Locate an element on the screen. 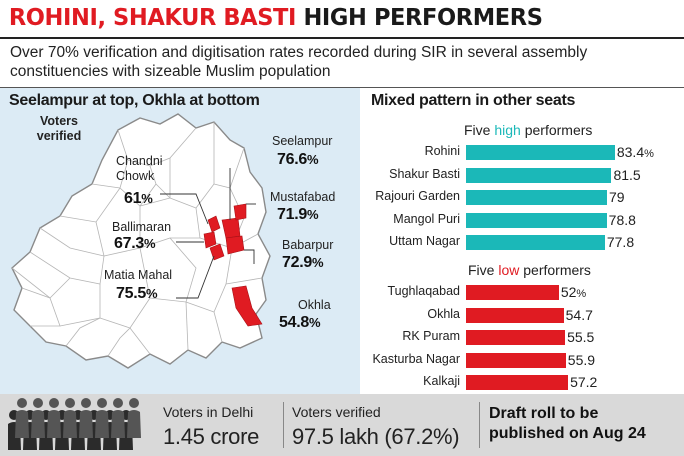  footer-verified-label: Voters verified is located at coordinates (336, 412).